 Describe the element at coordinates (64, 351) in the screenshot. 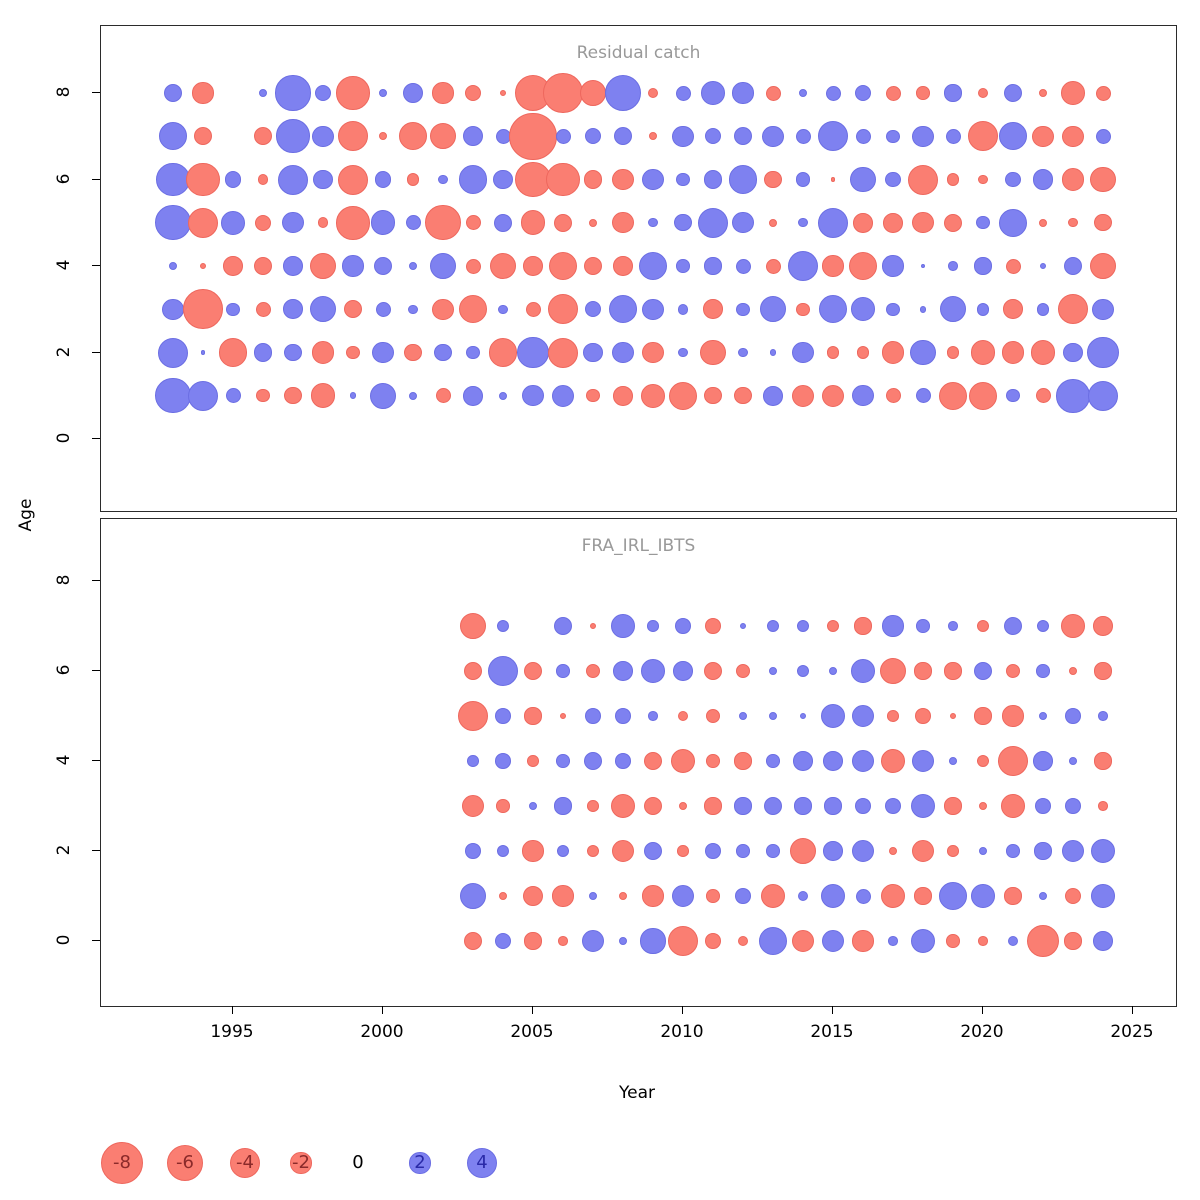

I see `y-tick-label: 2` at that location.